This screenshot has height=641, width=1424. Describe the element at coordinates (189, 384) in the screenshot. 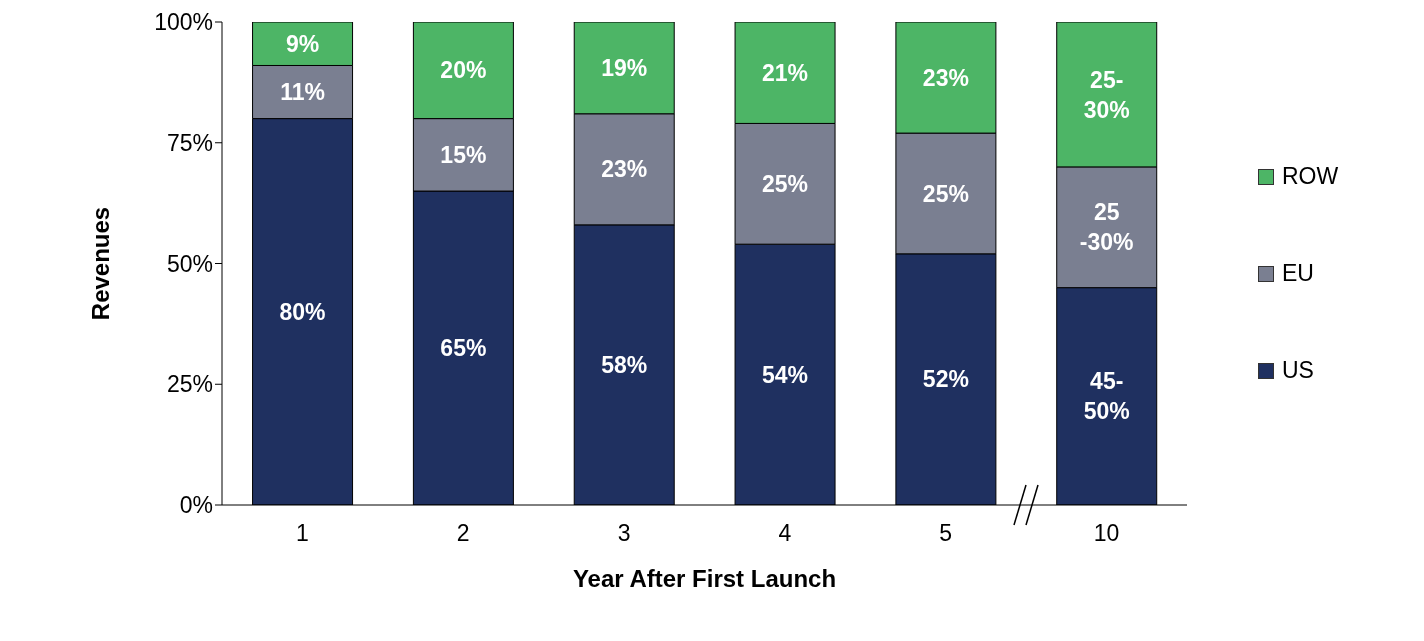

I see `y-tick-label: 25%` at that location.